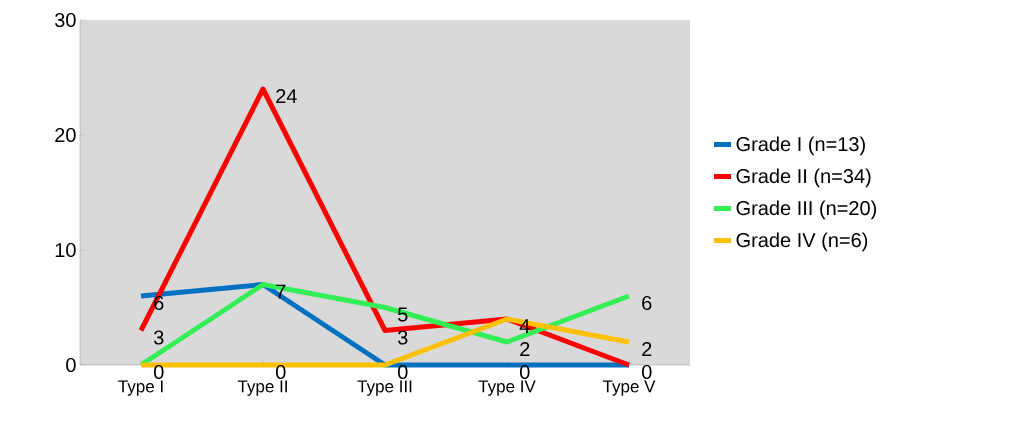 This screenshot has height=432, width=1019. What do you see at coordinates (647, 303) in the screenshot?
I see `data-label: 6` at bounding box center [647, 303].